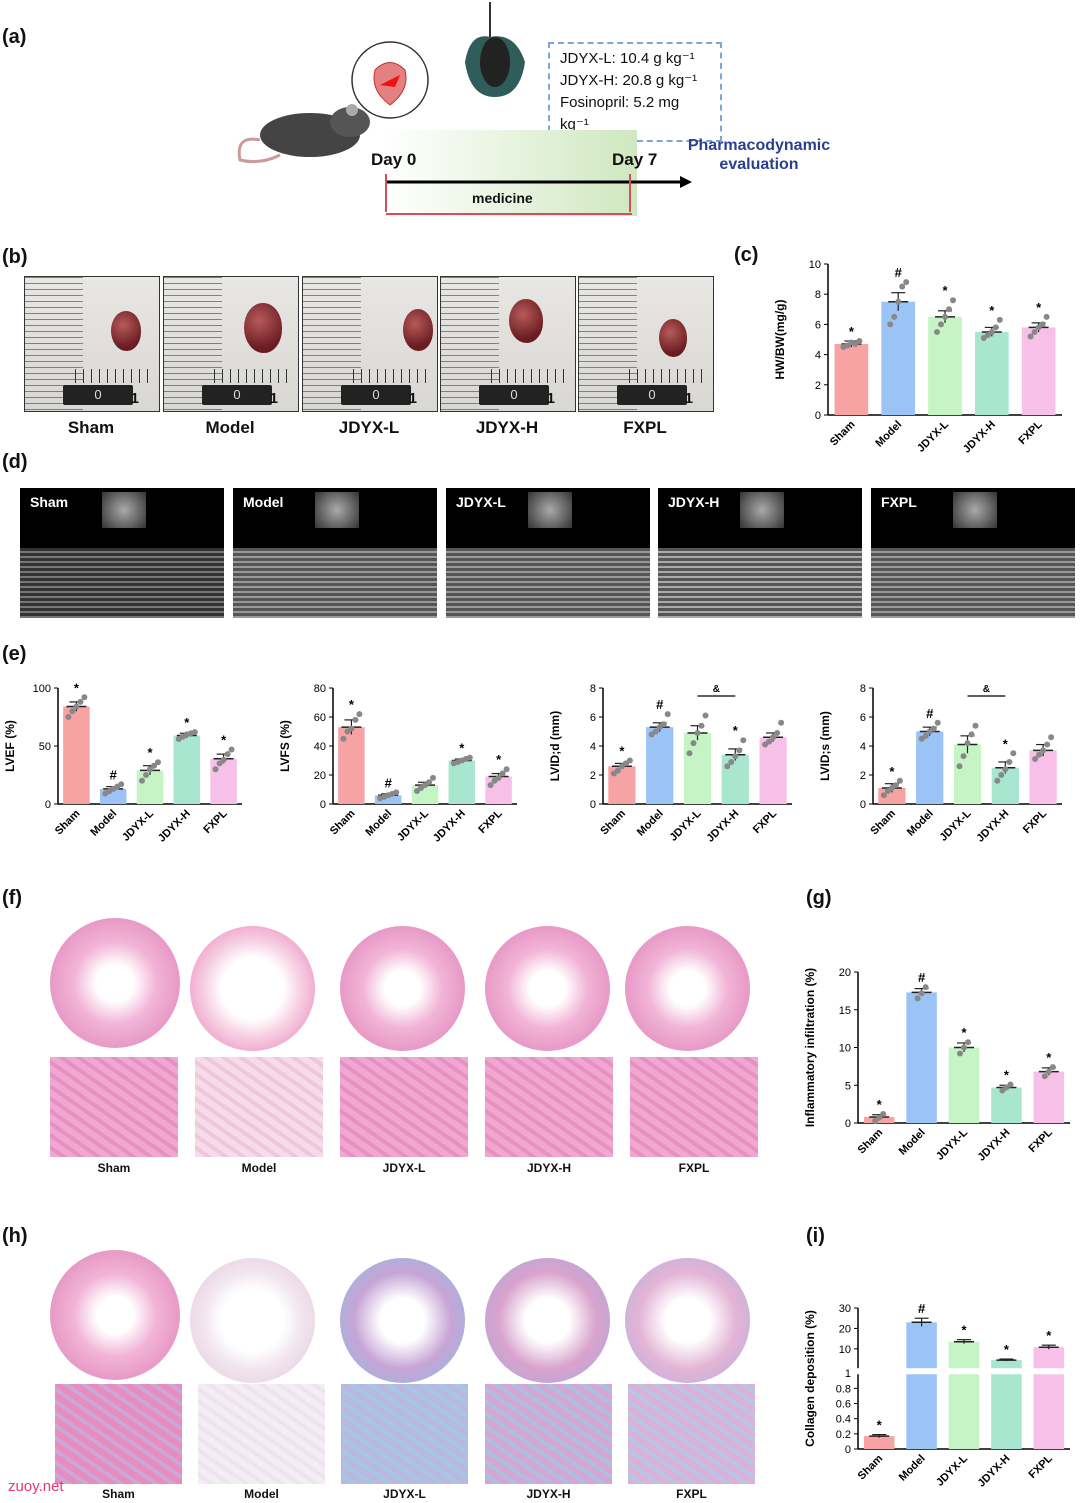  I want to click on y-tick-label: 0.2, so click(843, 1435).